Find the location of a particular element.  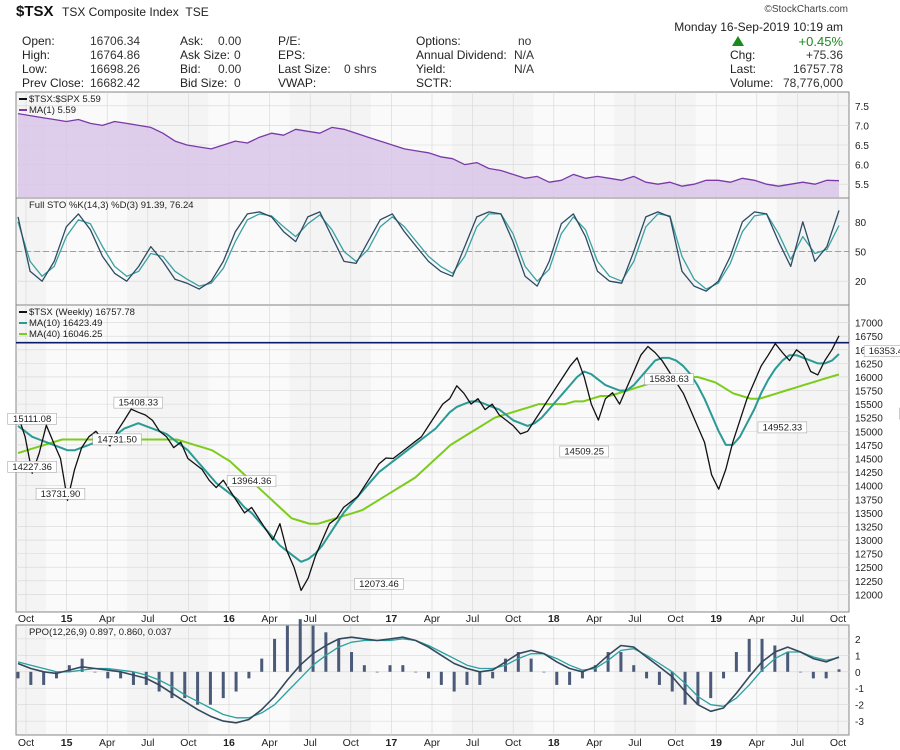

price-axis-tick-label: 14750 is located at coordinates (869, 446).